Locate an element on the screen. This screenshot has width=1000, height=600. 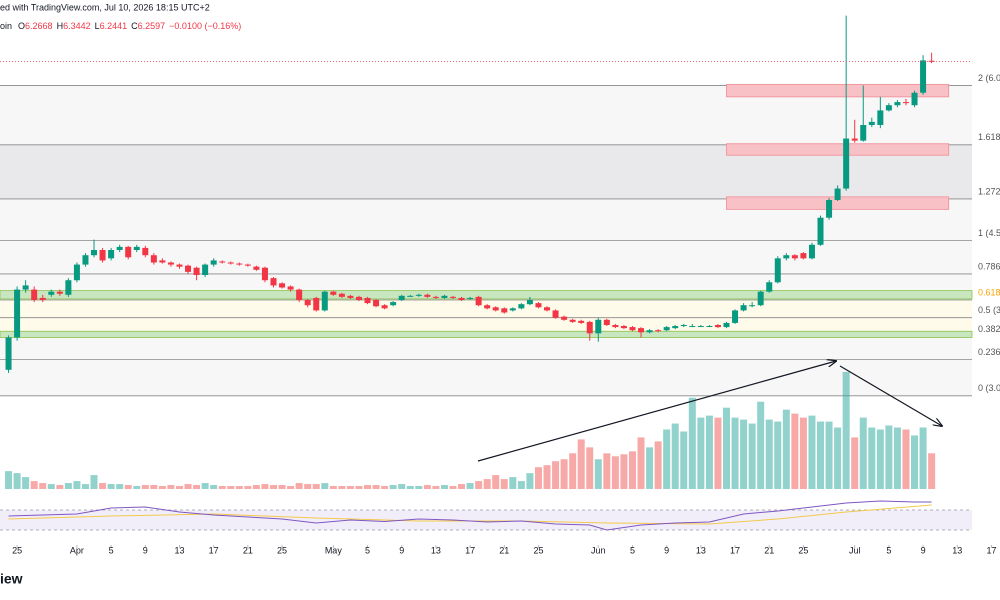
x-tick-label: 17 is located at coordinates (214, 550).